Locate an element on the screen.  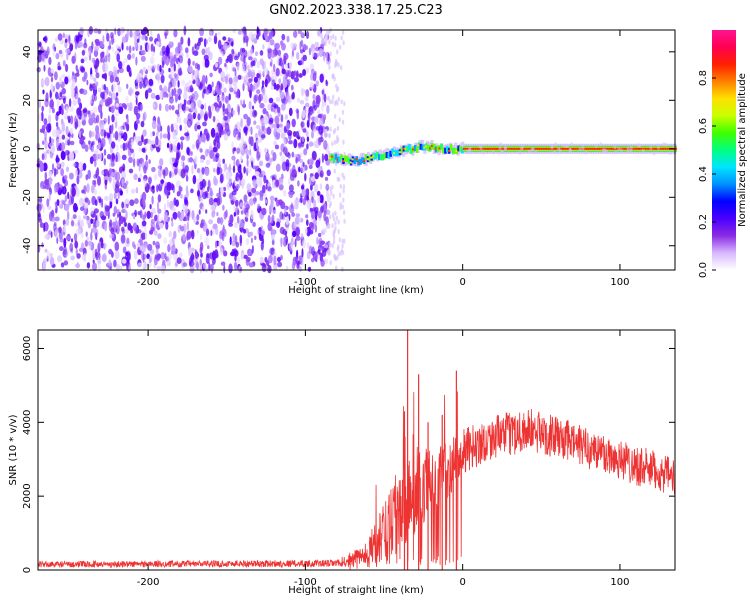
x-tick-label: 0 is located at coordinates (462, 282).